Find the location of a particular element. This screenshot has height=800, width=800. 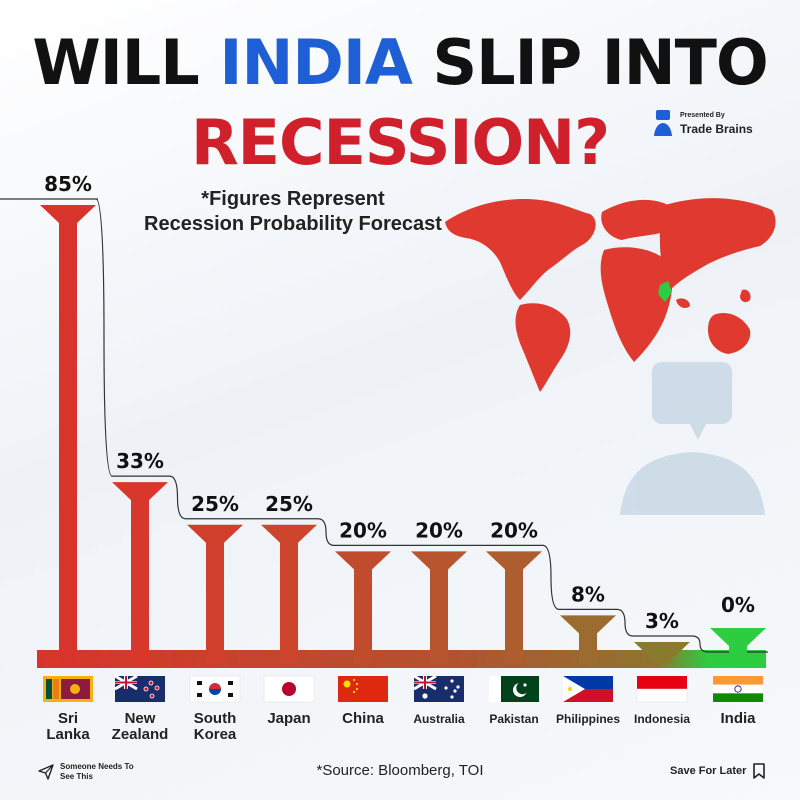

bar-australia is located at coordinates (439, 607).